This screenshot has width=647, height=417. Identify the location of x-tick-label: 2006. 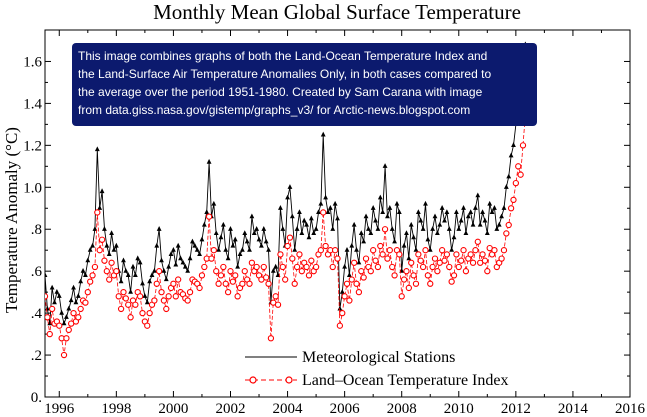
(345, 409).